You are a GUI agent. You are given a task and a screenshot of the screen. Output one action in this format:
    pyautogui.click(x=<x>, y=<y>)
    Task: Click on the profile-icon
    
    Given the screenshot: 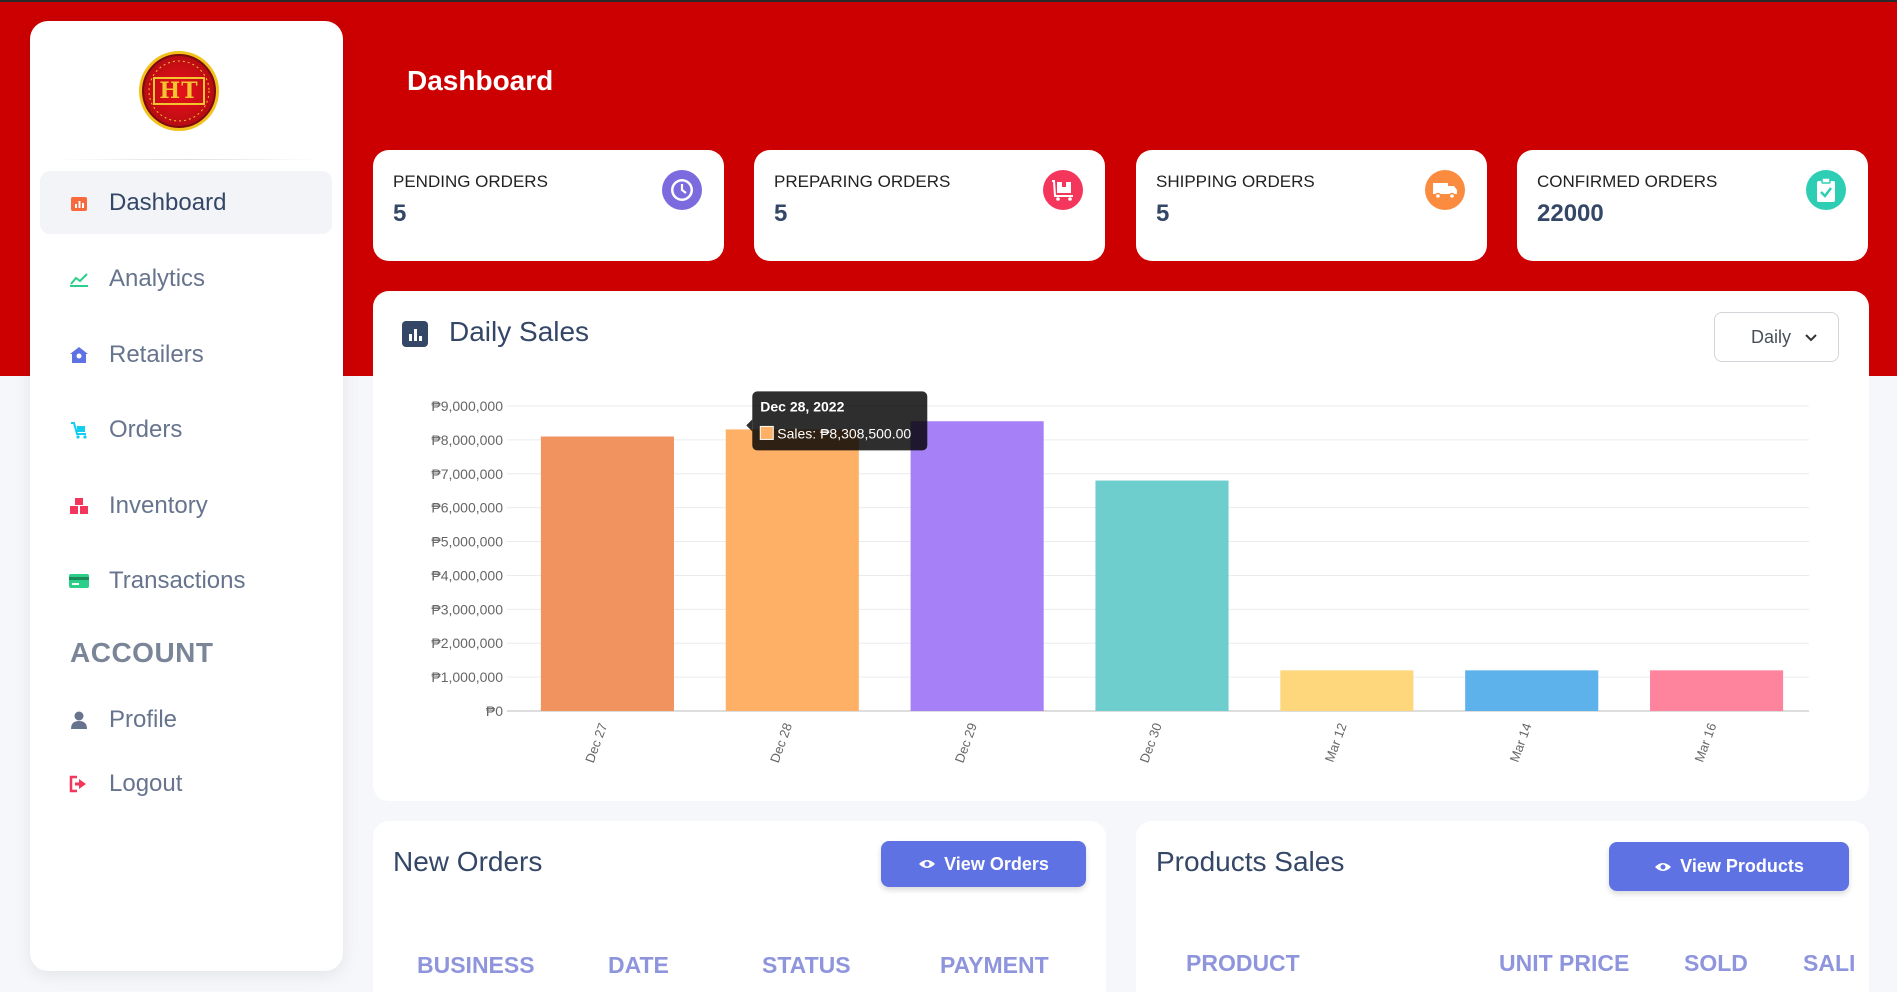 What is the action you would take?
    pyautogui.click(x=79, y=720)
    